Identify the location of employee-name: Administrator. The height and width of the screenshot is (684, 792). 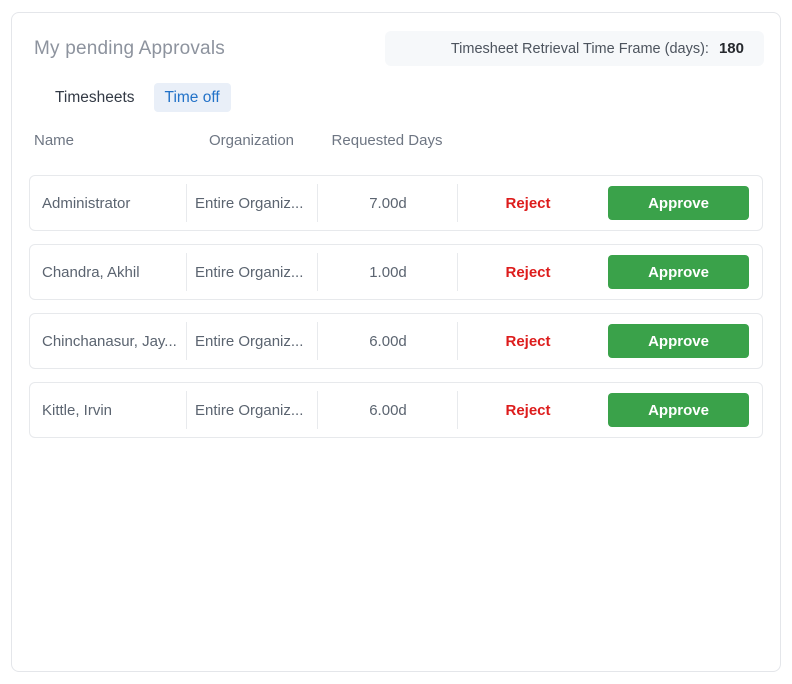
(108, 203).